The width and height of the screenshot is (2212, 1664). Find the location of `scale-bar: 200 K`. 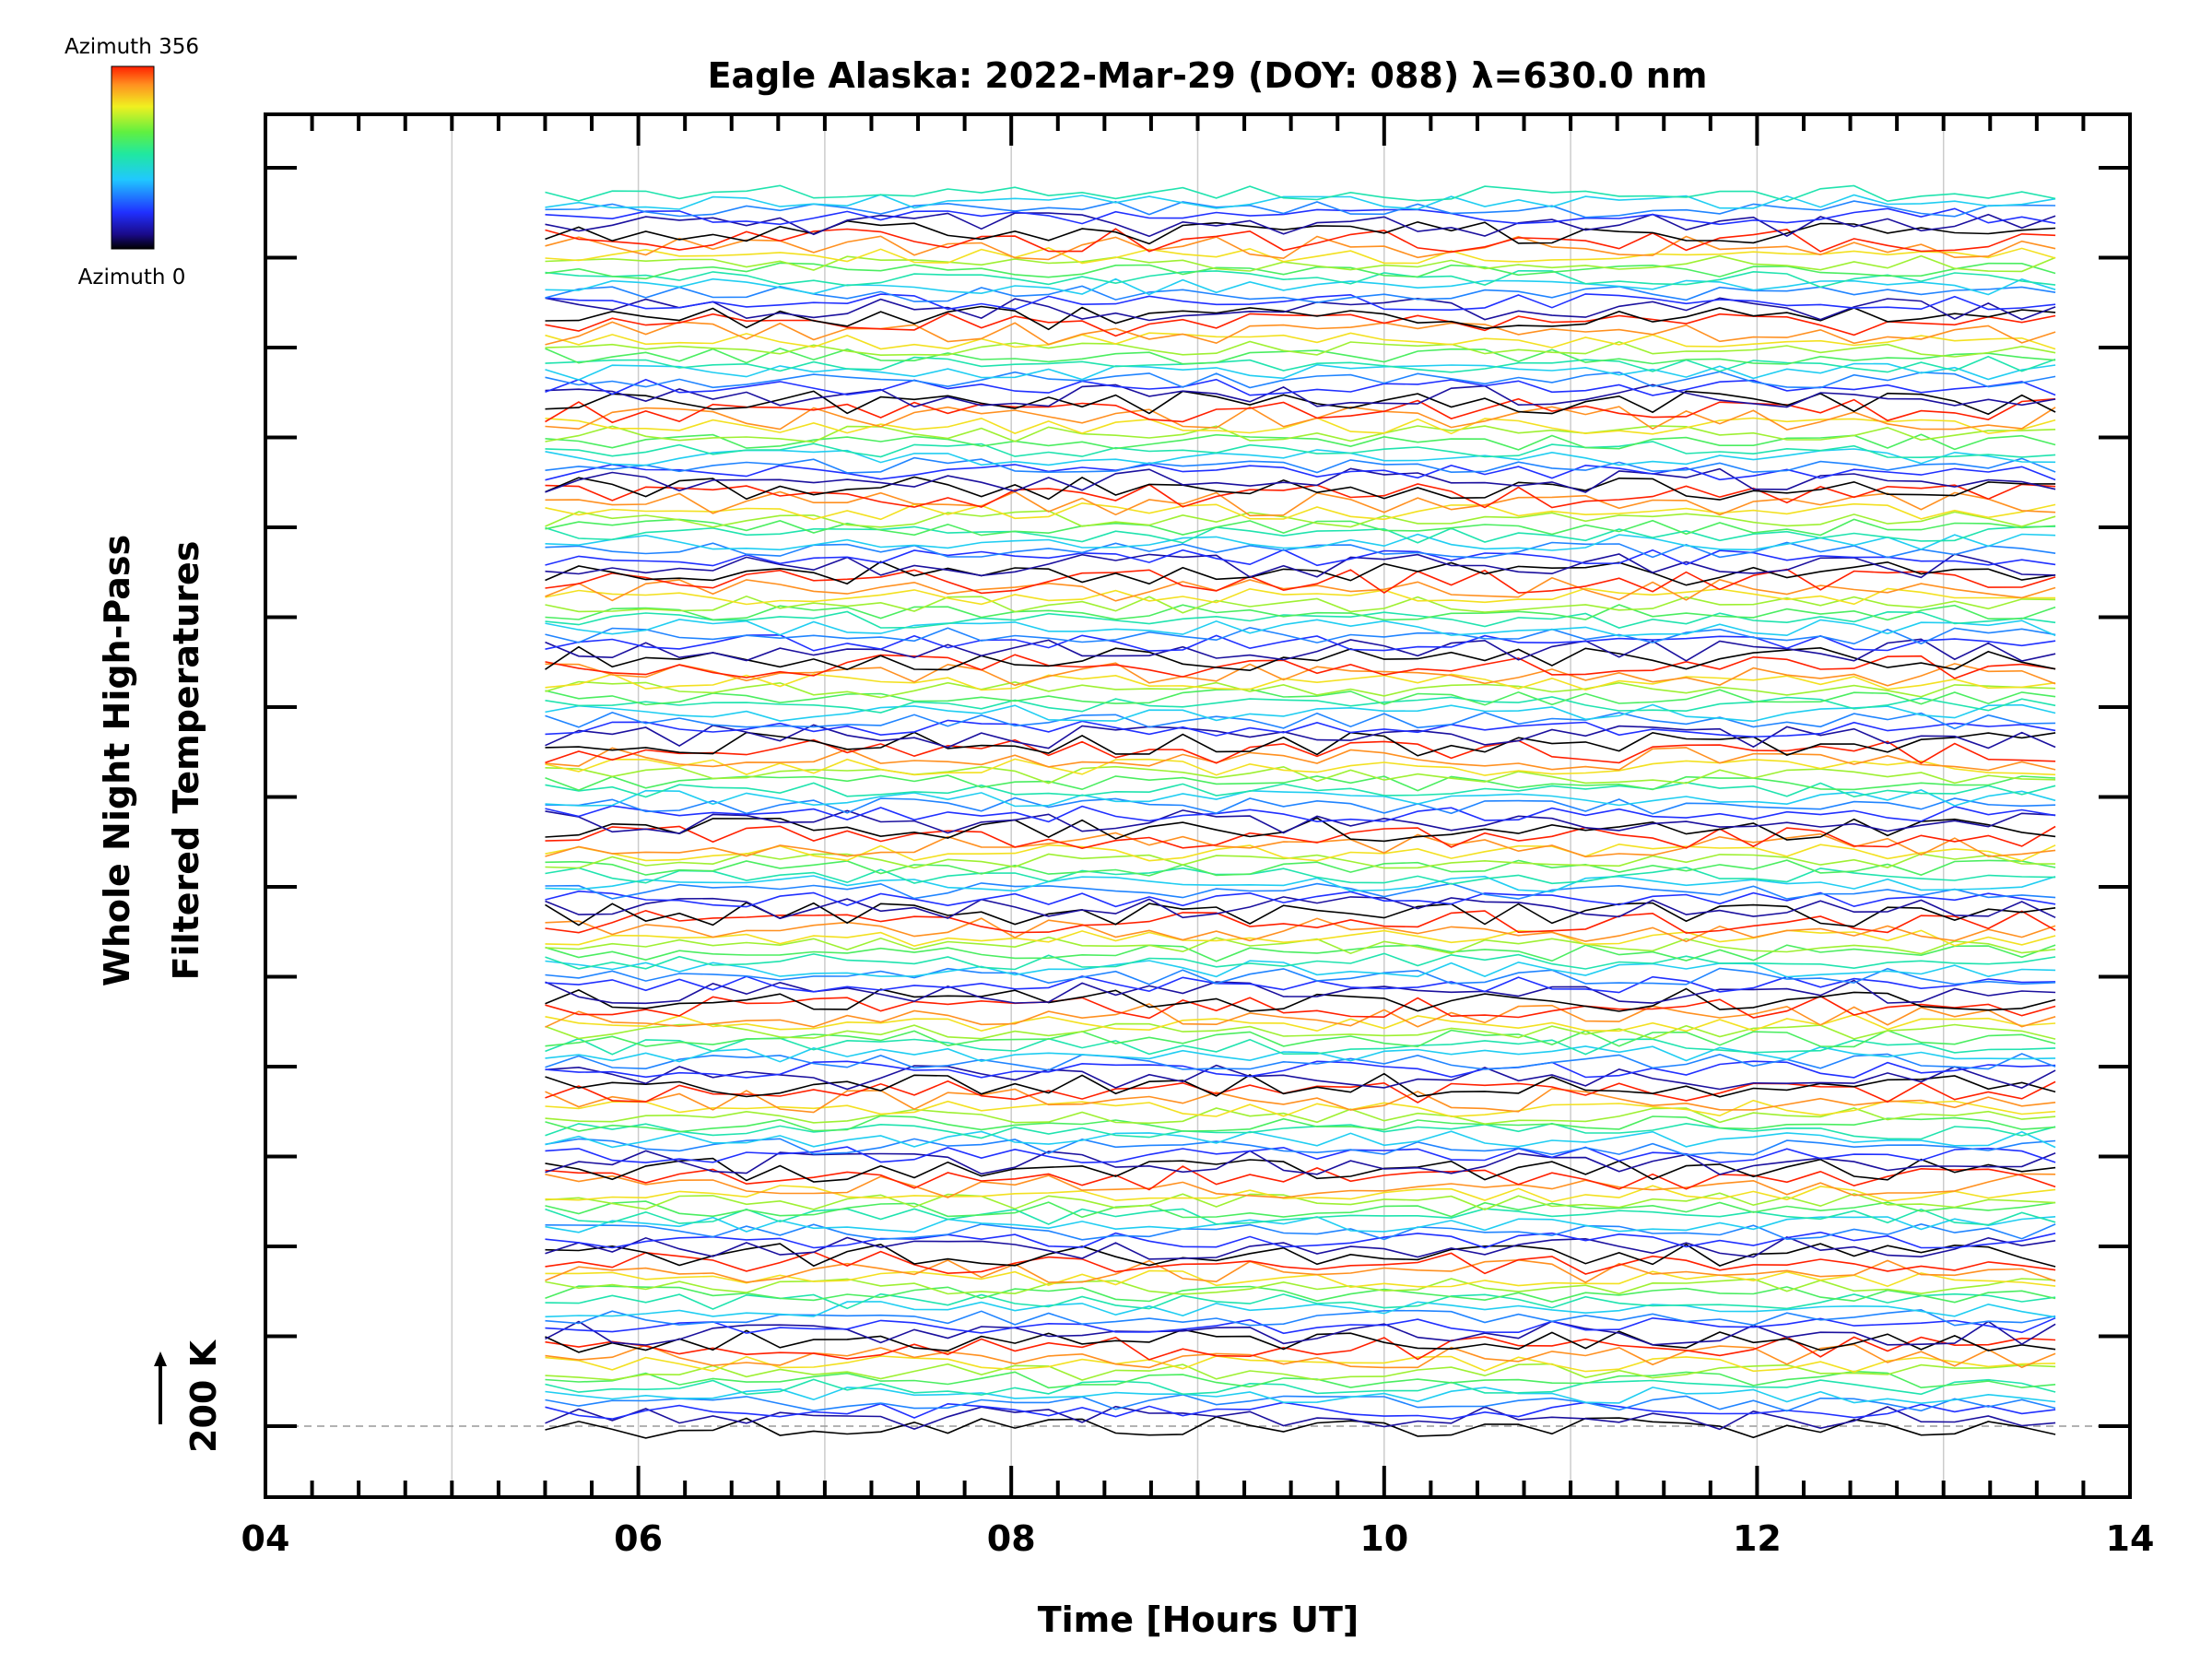

scale-bar: 200 K is located at coordinates (189, 1396).